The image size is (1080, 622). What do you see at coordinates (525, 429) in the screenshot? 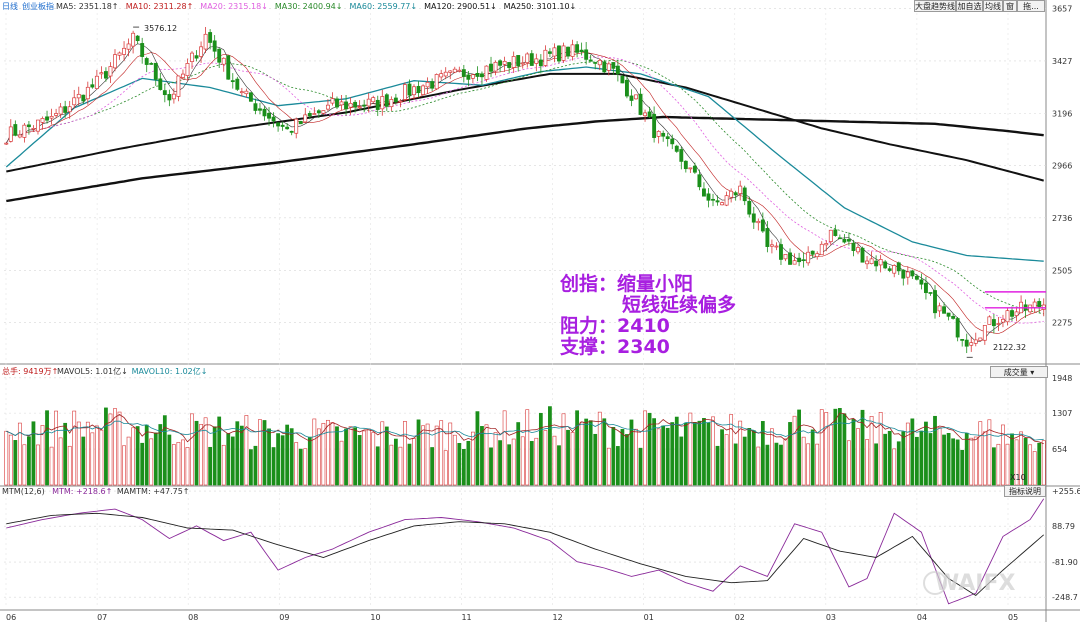
I see `mavol10-line` at bounding box center [525, 429].